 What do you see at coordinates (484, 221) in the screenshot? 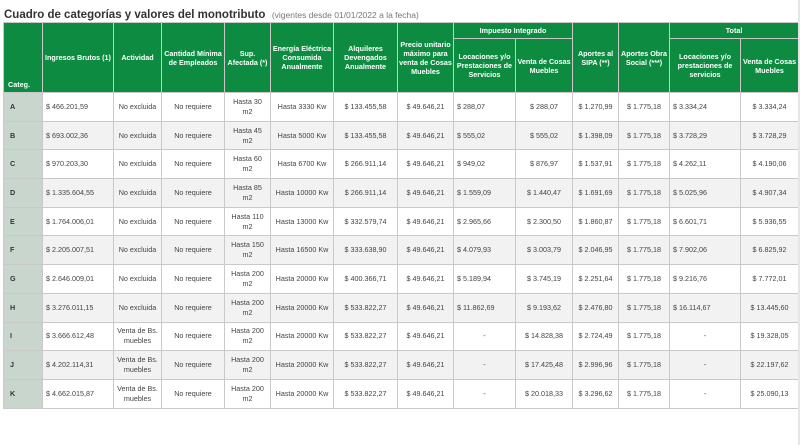
I see `cell-imp-servicios: $ 2.965,66` at bounding box center [484, 221].